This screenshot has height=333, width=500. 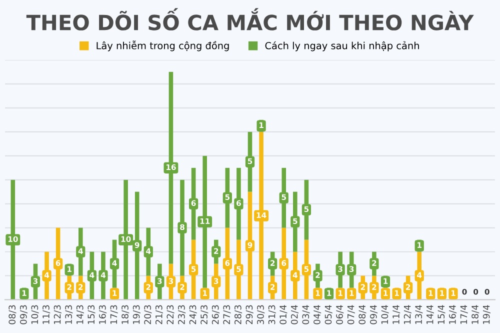 I want to click on x-tick-label: 10/3, so click(x=35, y=314).